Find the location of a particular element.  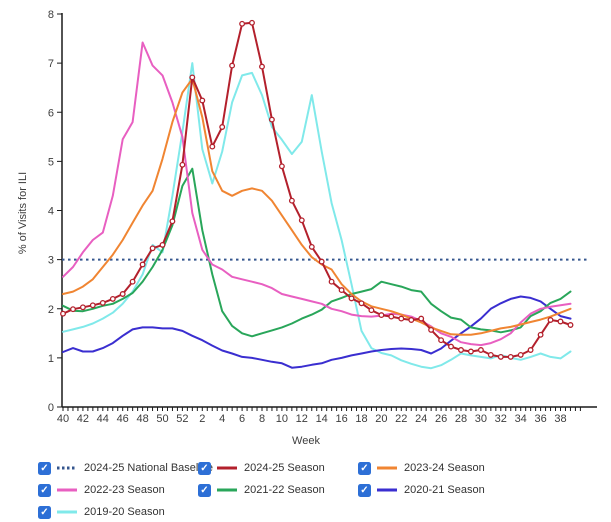

legend-swatch-2024-25-national-baseline is located at coordinates (67, 468).